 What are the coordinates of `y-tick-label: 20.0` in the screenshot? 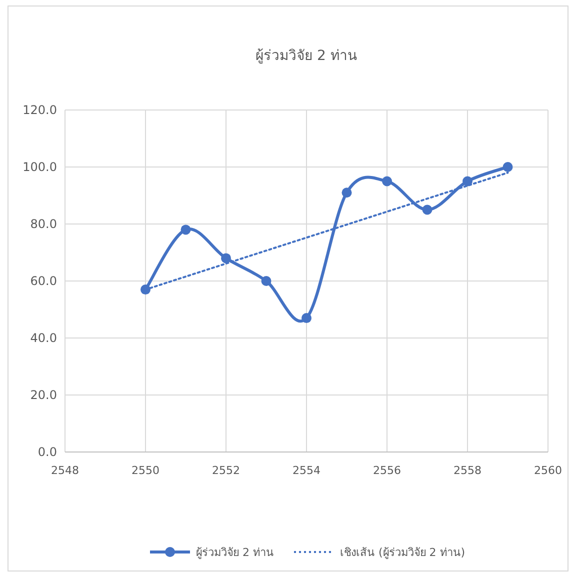 It's located at (43, 395).